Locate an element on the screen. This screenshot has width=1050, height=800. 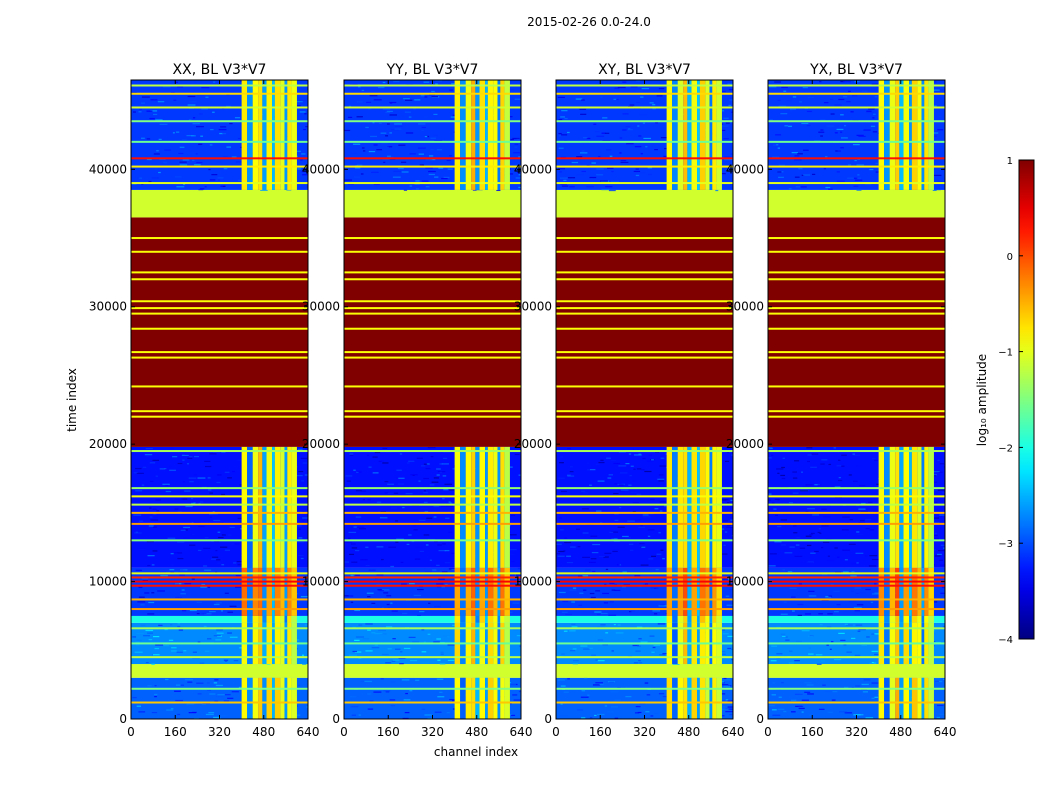
panel-title: YX, BL V3*V7 is located at coordinates (856, 70).